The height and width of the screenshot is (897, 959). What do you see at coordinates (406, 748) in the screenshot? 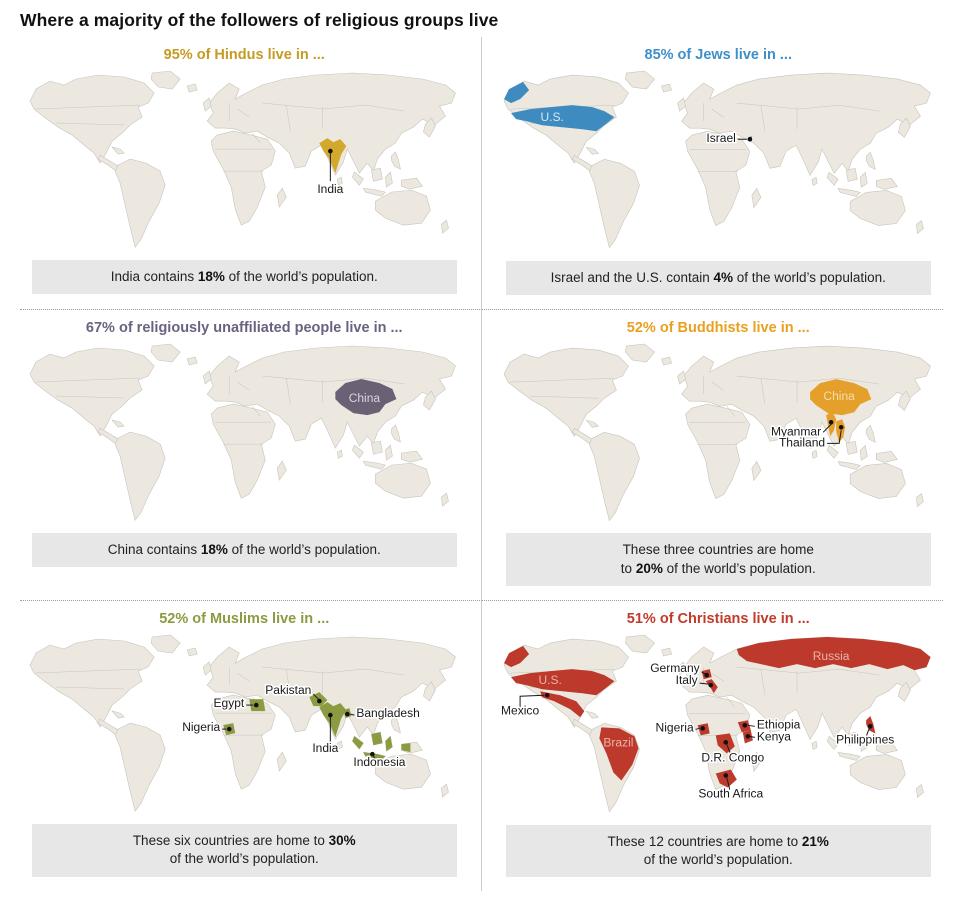
I see `highlight-indonesia` at bounding box center [406, 748].